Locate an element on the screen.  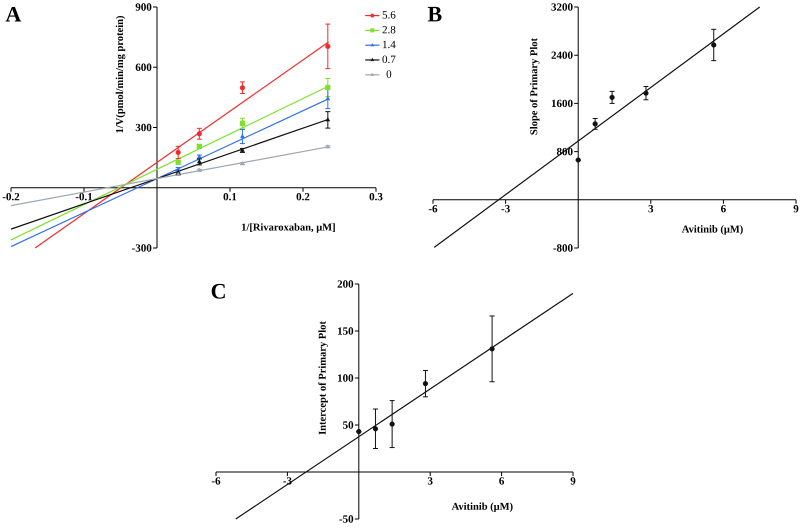
y-tick-label: 900 is located at coordinates (144, 7).